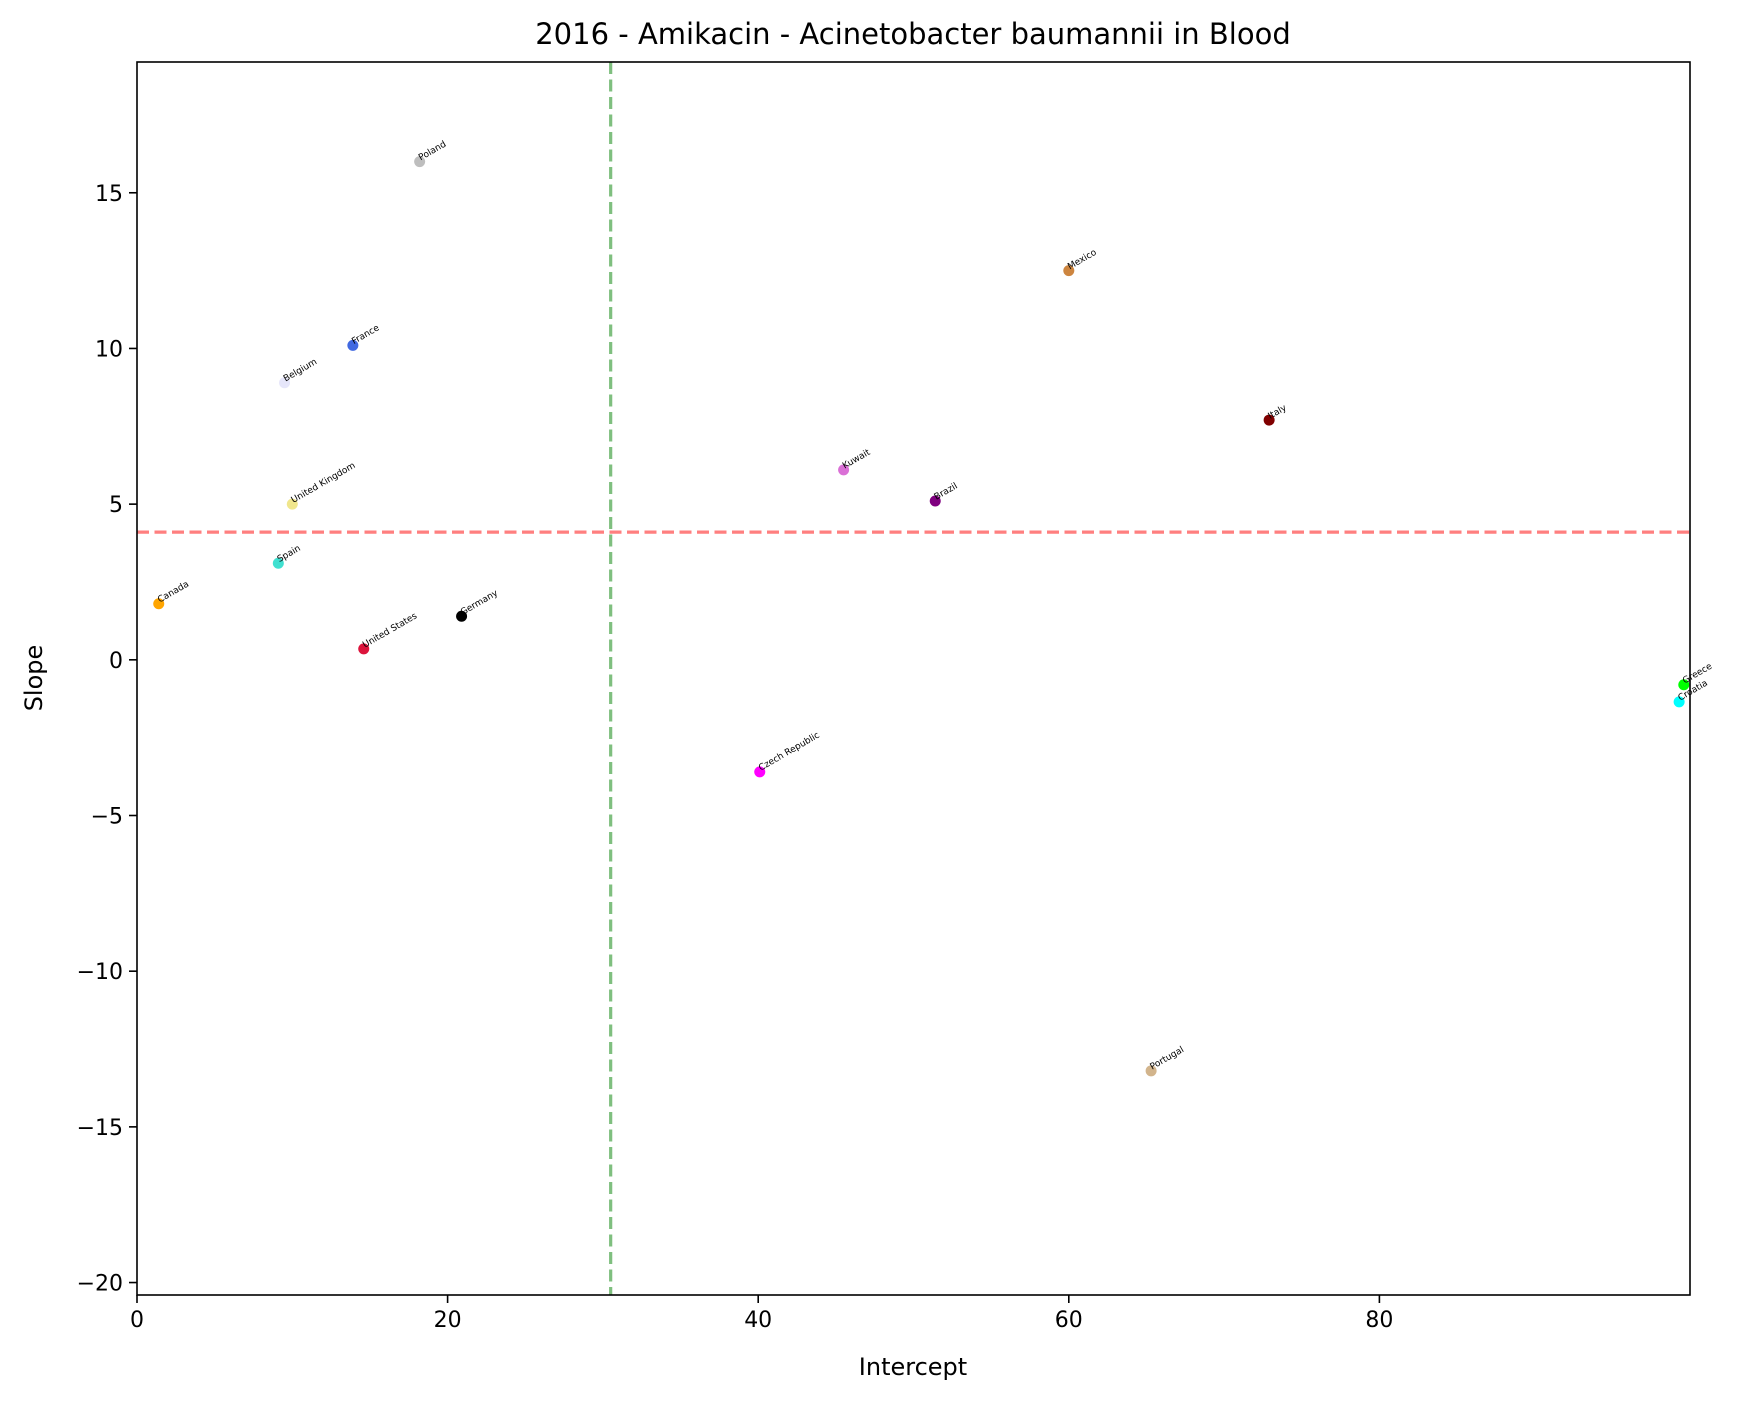 The image size is (1739, 1401). I want to click on y-tick-label: 15, so click(109, 194).